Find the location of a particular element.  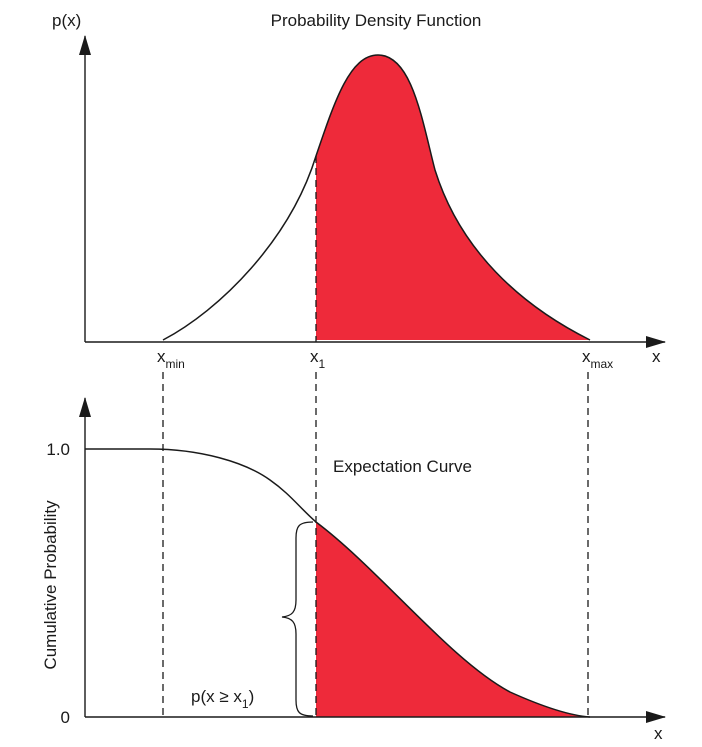

y-tick-zero: 0 is located at coordinates (65, 717).